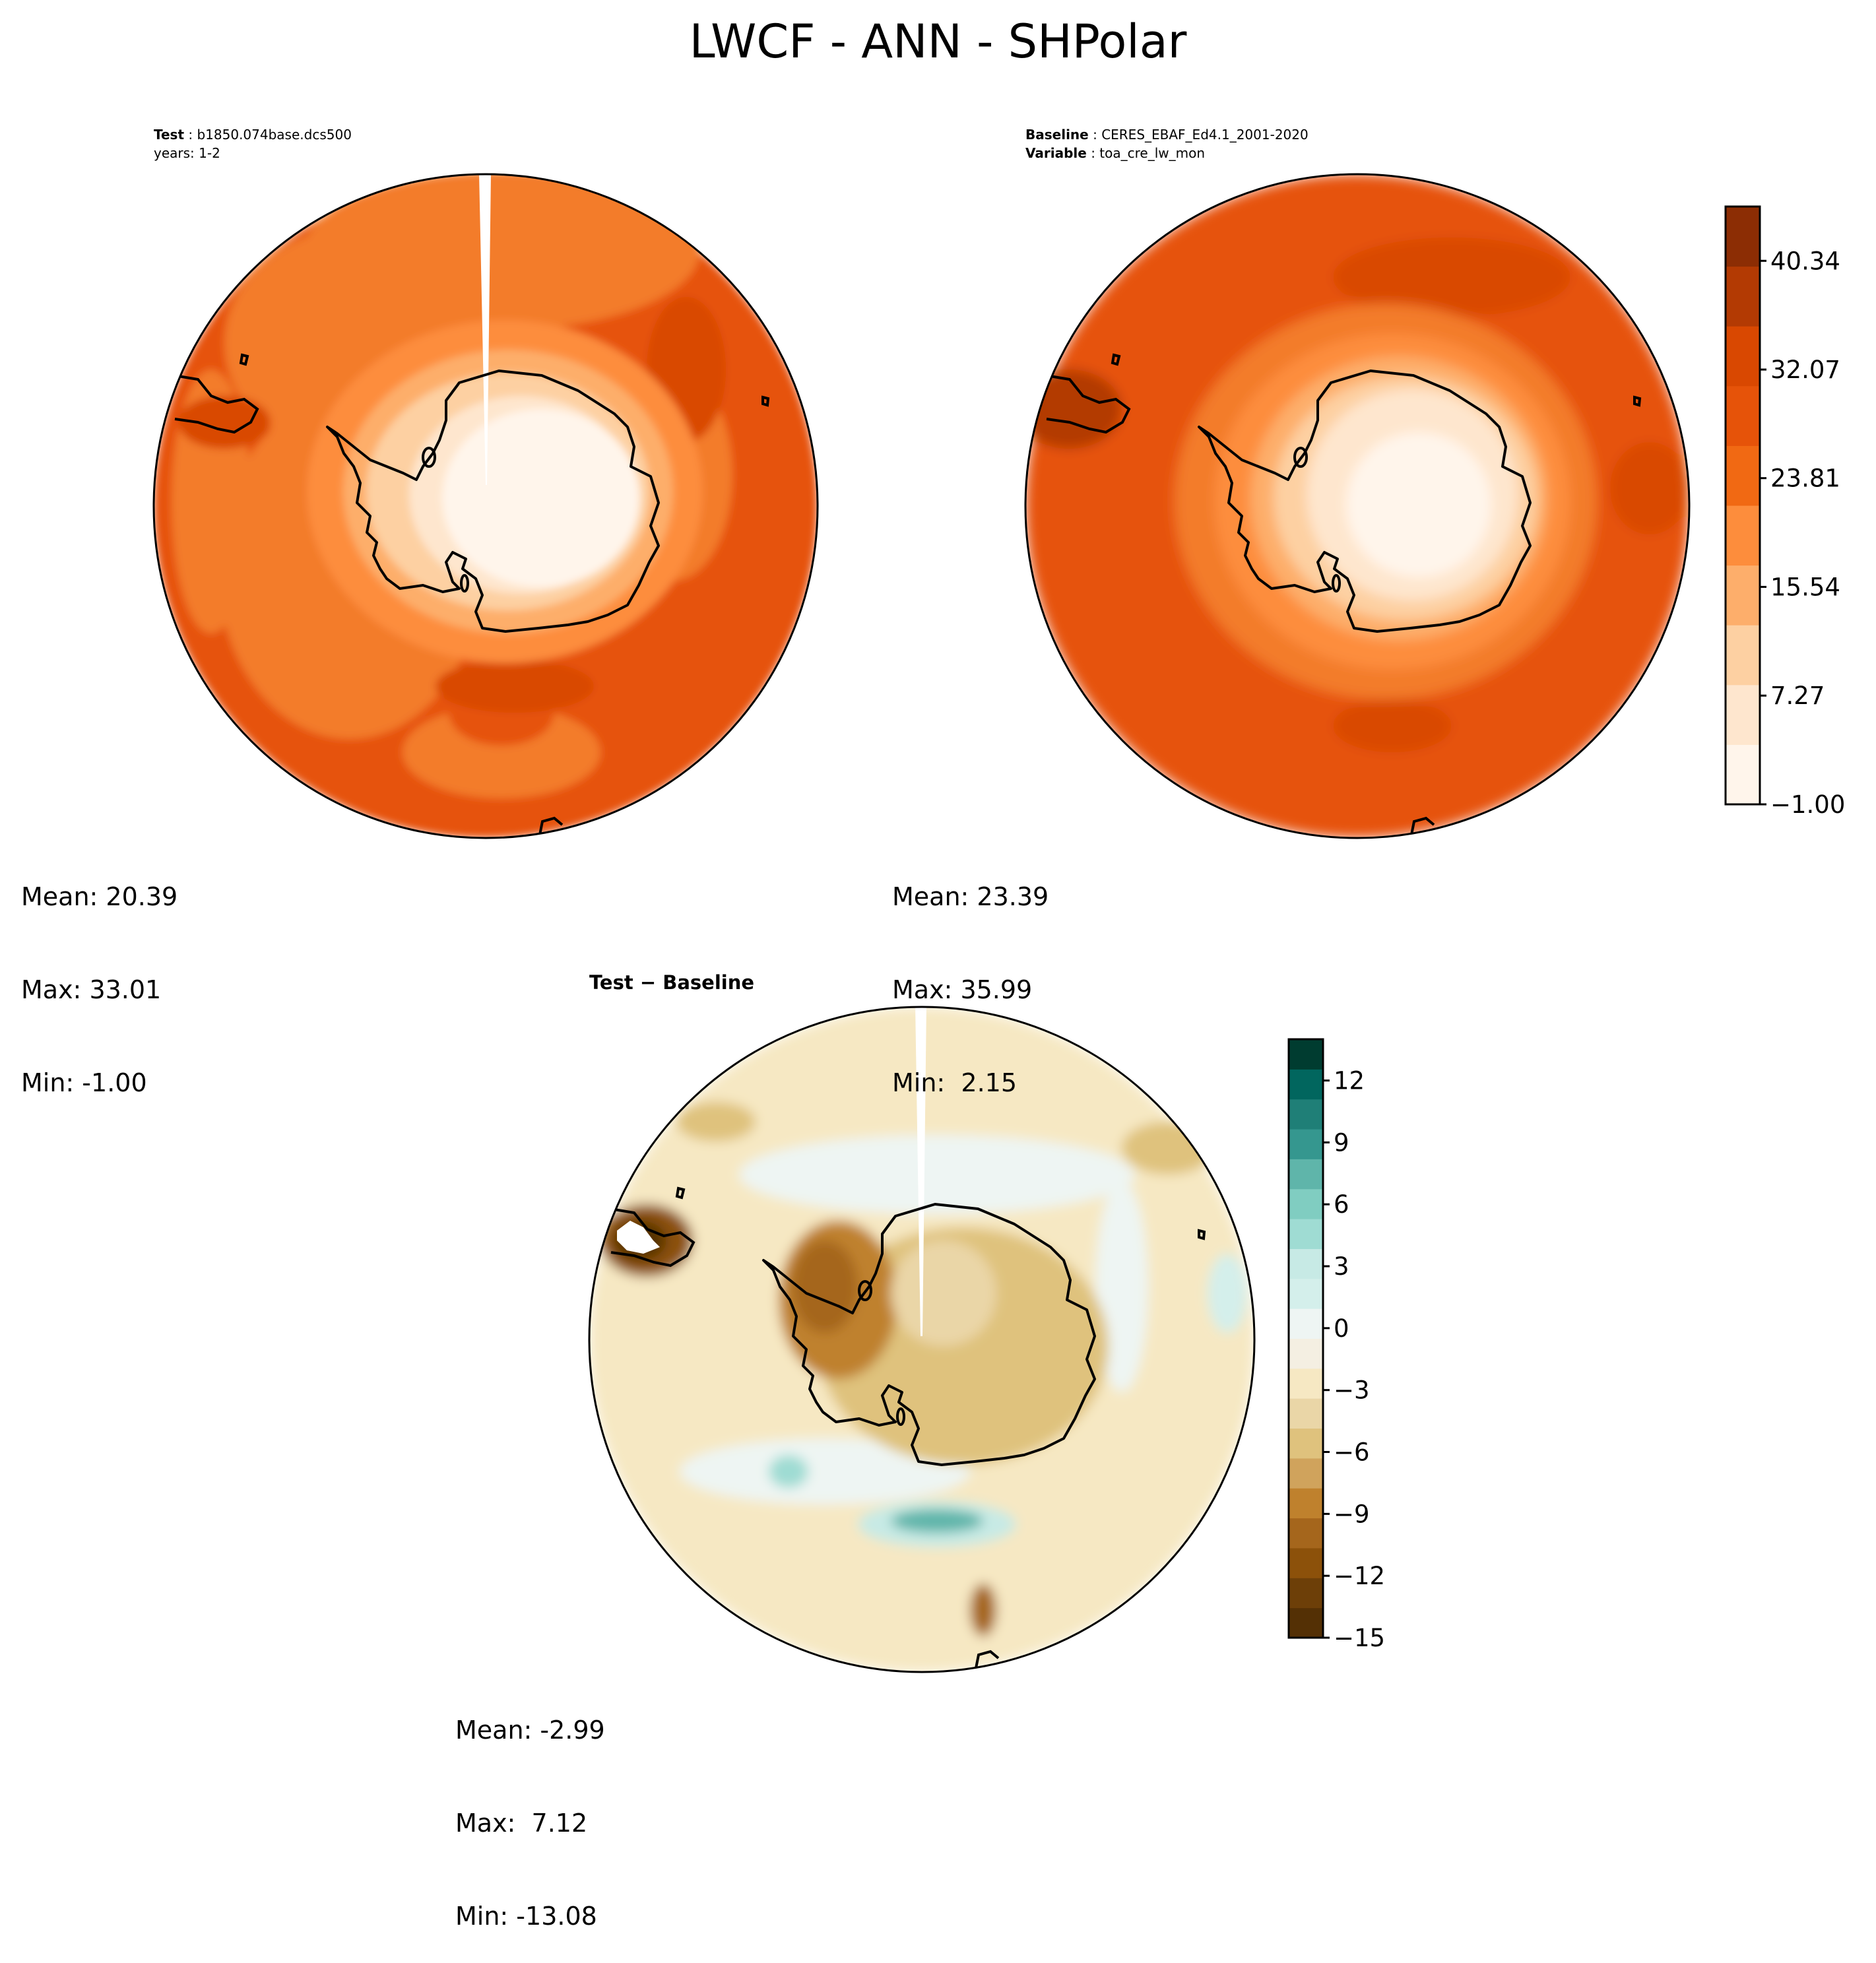 This screenshot has height=1963, width=1876. I want to click on colorbar-frame, so click(1305, 1338).